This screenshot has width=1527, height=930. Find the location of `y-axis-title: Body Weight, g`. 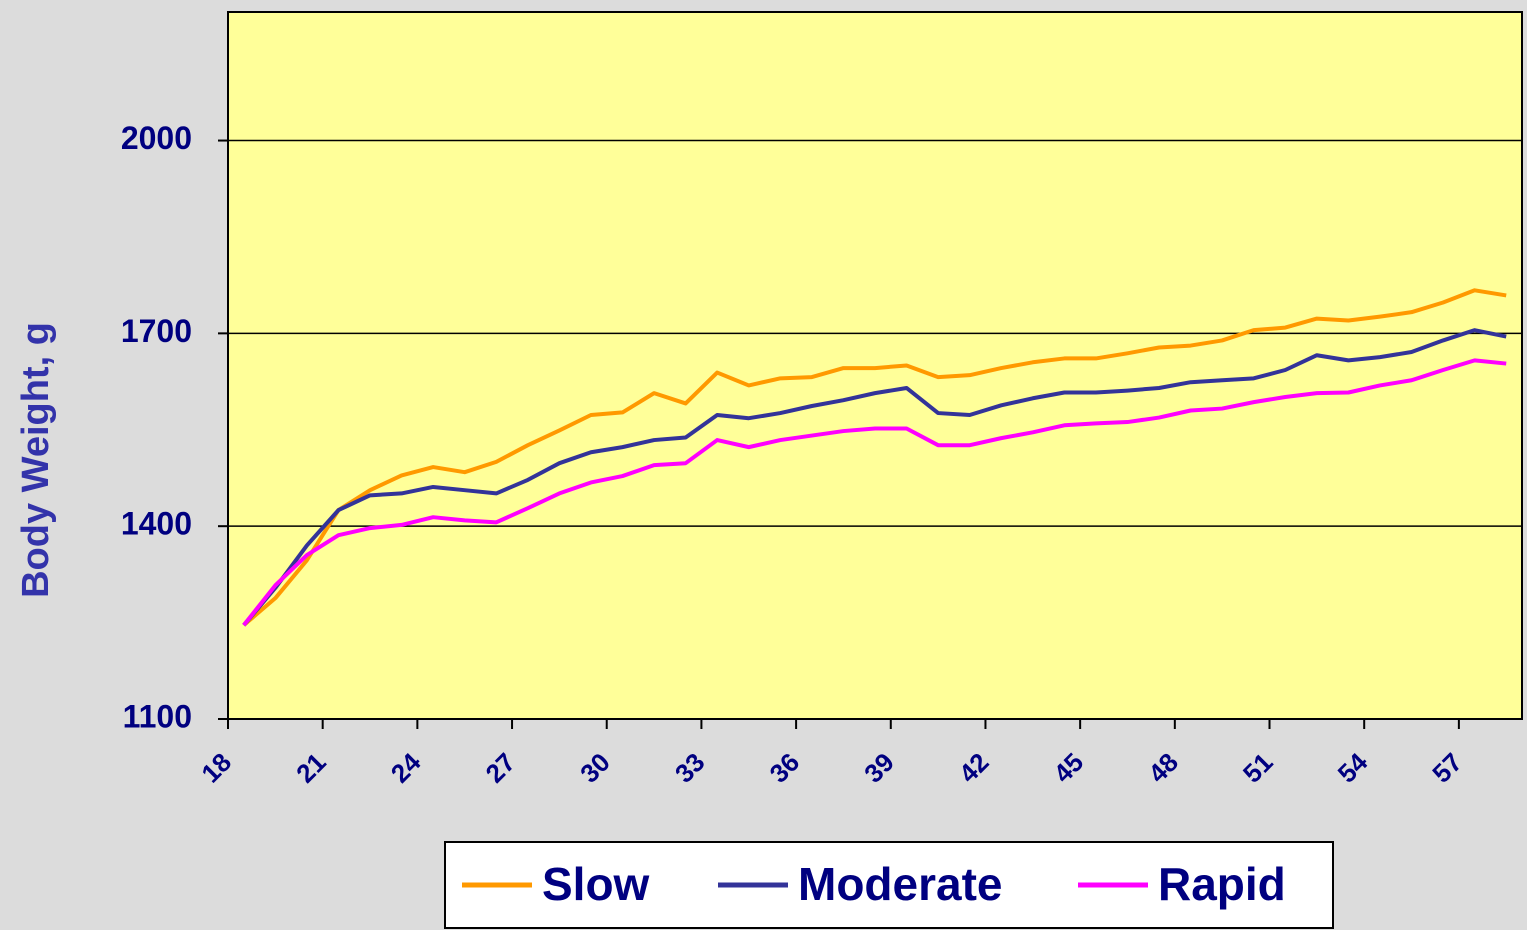

y-axis-title: Body Weight, g is located at coordinates (36, 460).